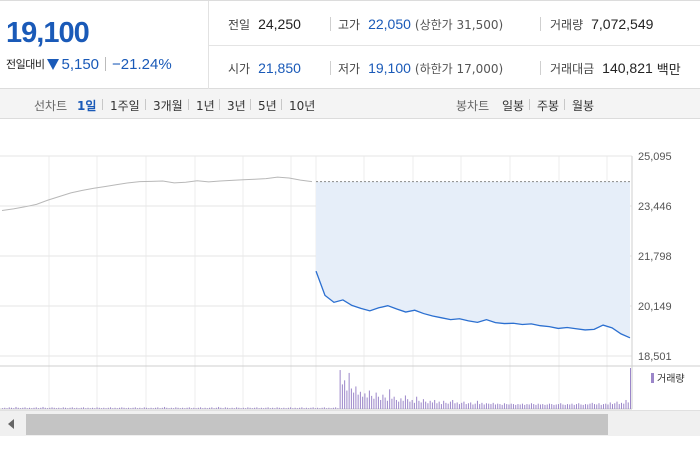  What do you see at coordinates (548, 106) in the screenshot?
I see `candle-weekly-button: 주봉` at bounding box center [548, 106].